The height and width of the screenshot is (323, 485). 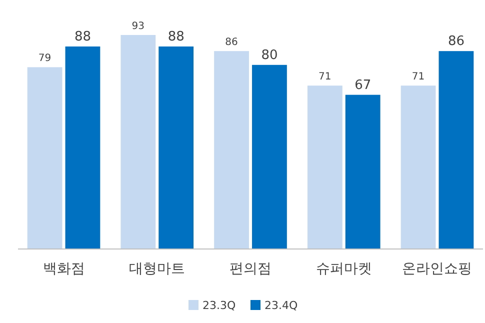 I want to click on x-tick-label: 백화점, so click(x=63, y=269).